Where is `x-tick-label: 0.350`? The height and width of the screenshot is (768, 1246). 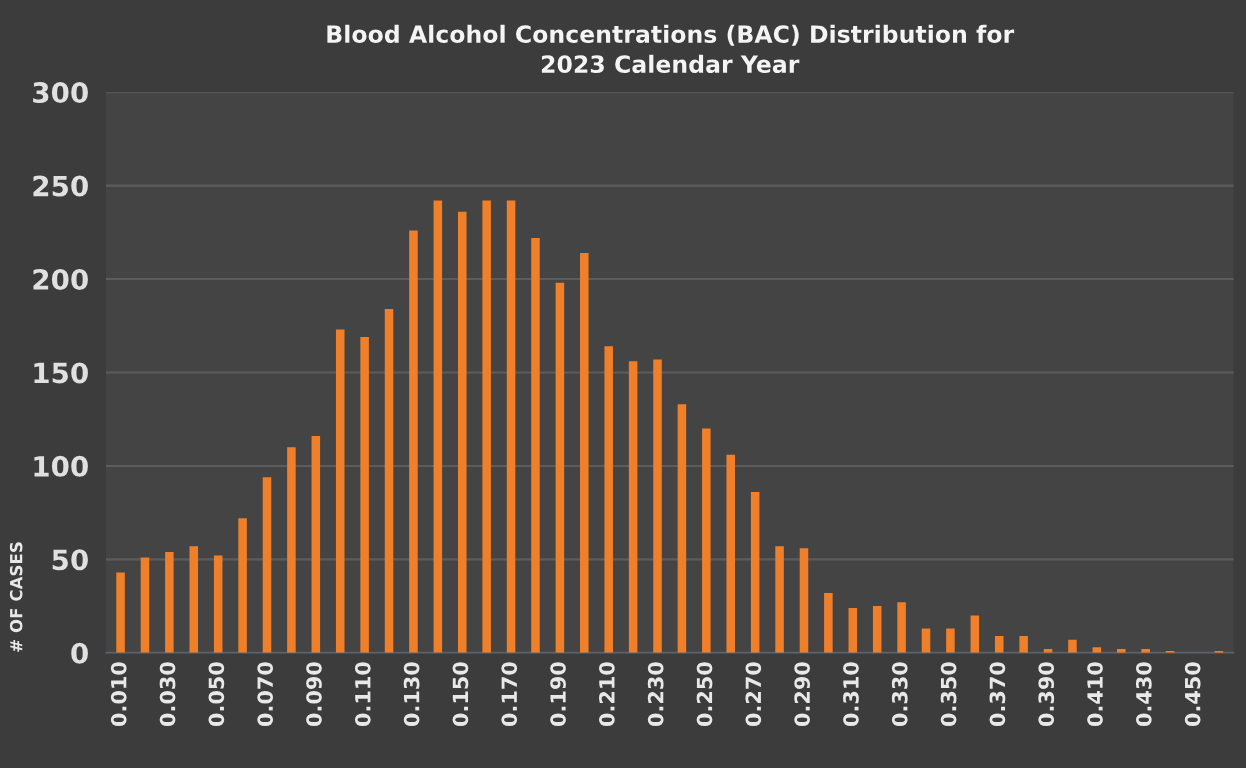
x-tick-label: 0.350 is located at coordinates (948, 694).